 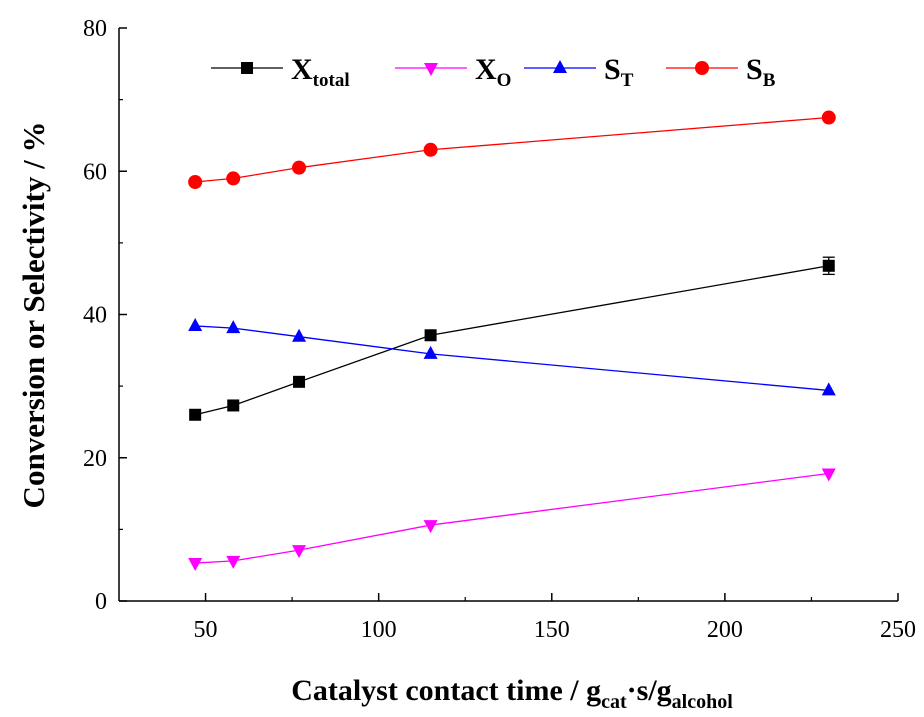 I want to click on x-tick-label: 50, so click(x=206, y=630).